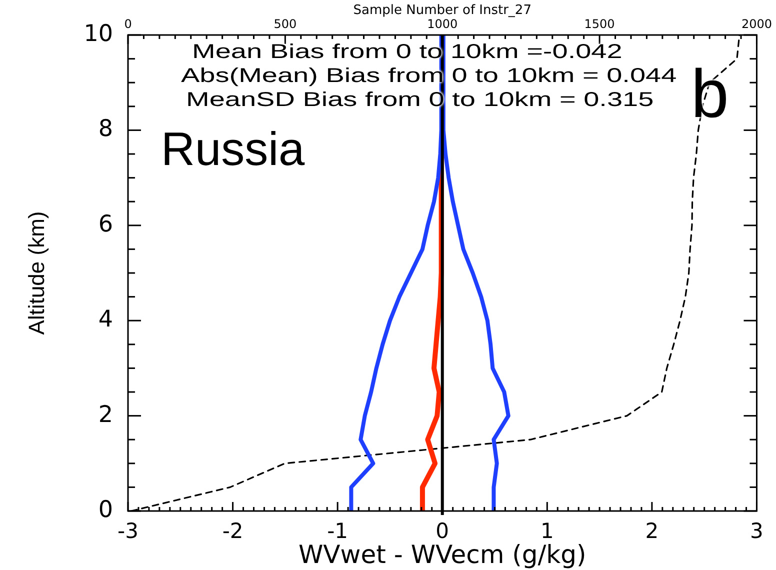  What do you see at coordinates (547, 530) in the screenshot?
I see `x-tick-label: 1` at bounding box center [547, 530].